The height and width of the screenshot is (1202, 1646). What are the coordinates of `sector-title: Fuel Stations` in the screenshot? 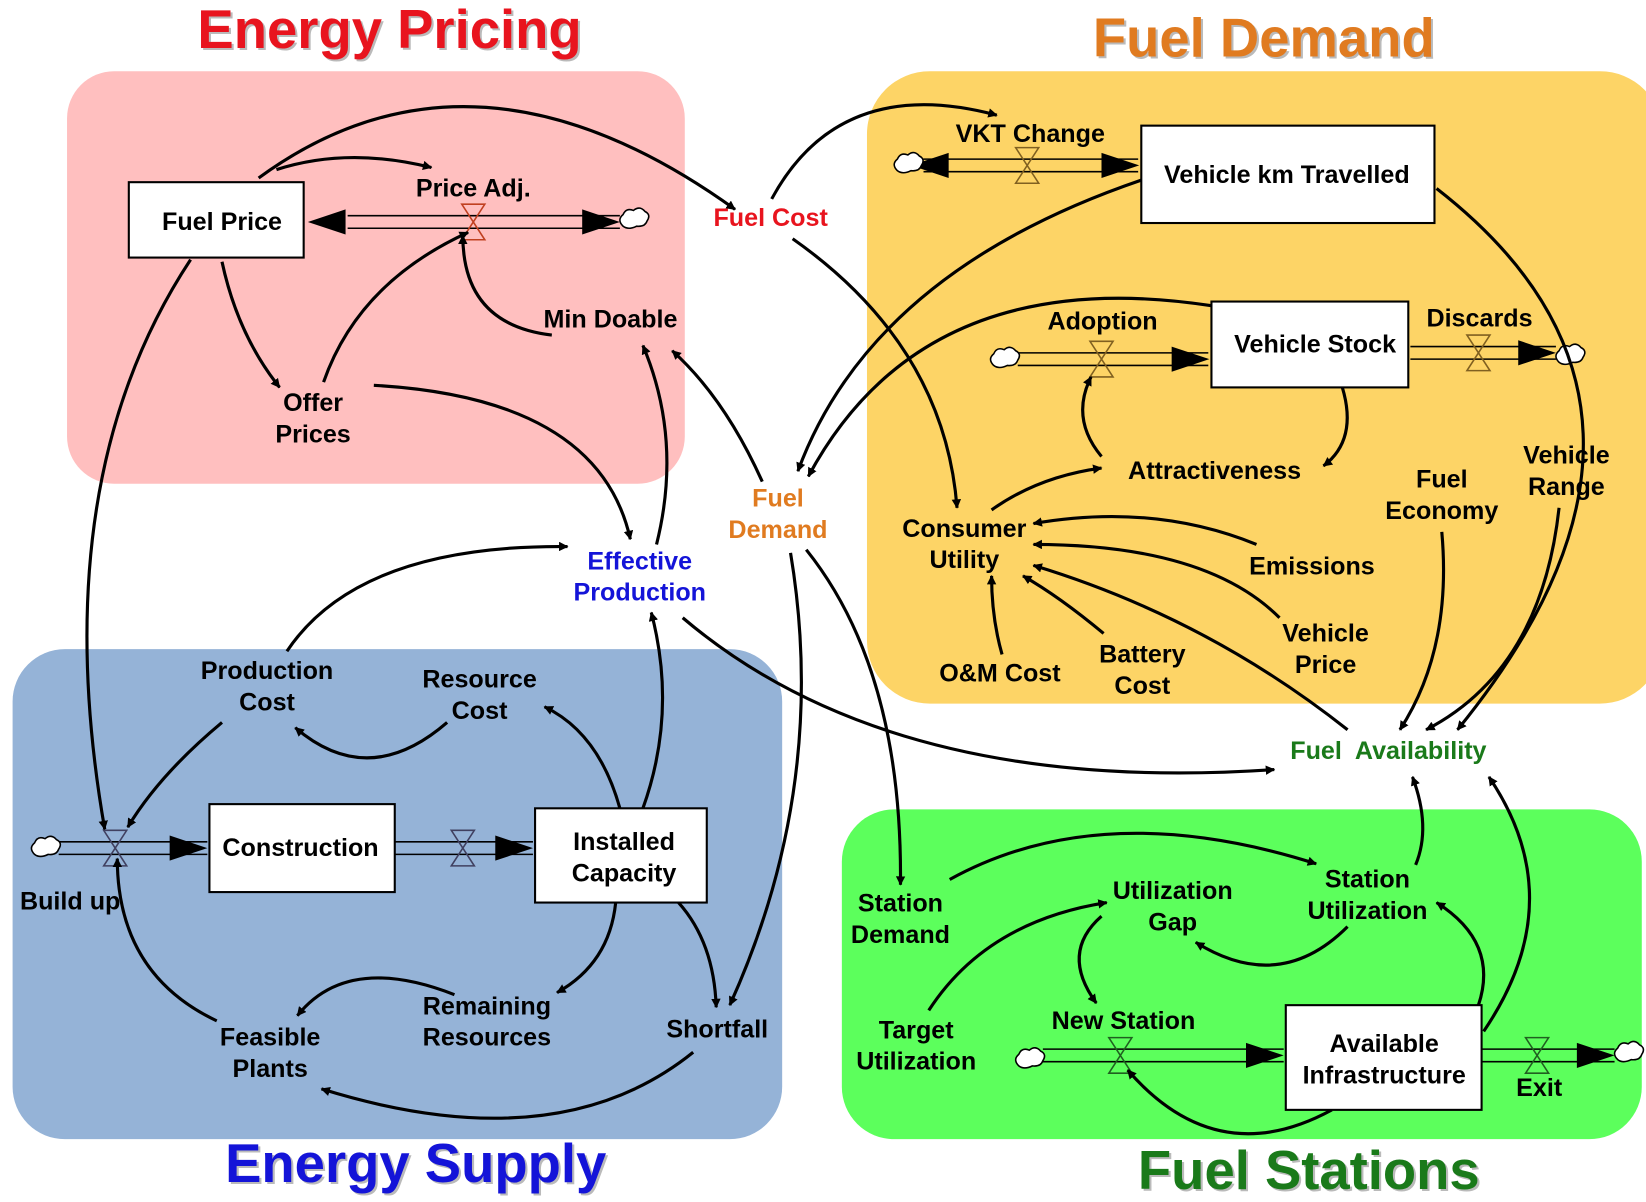 It's located at (1311, 1172).